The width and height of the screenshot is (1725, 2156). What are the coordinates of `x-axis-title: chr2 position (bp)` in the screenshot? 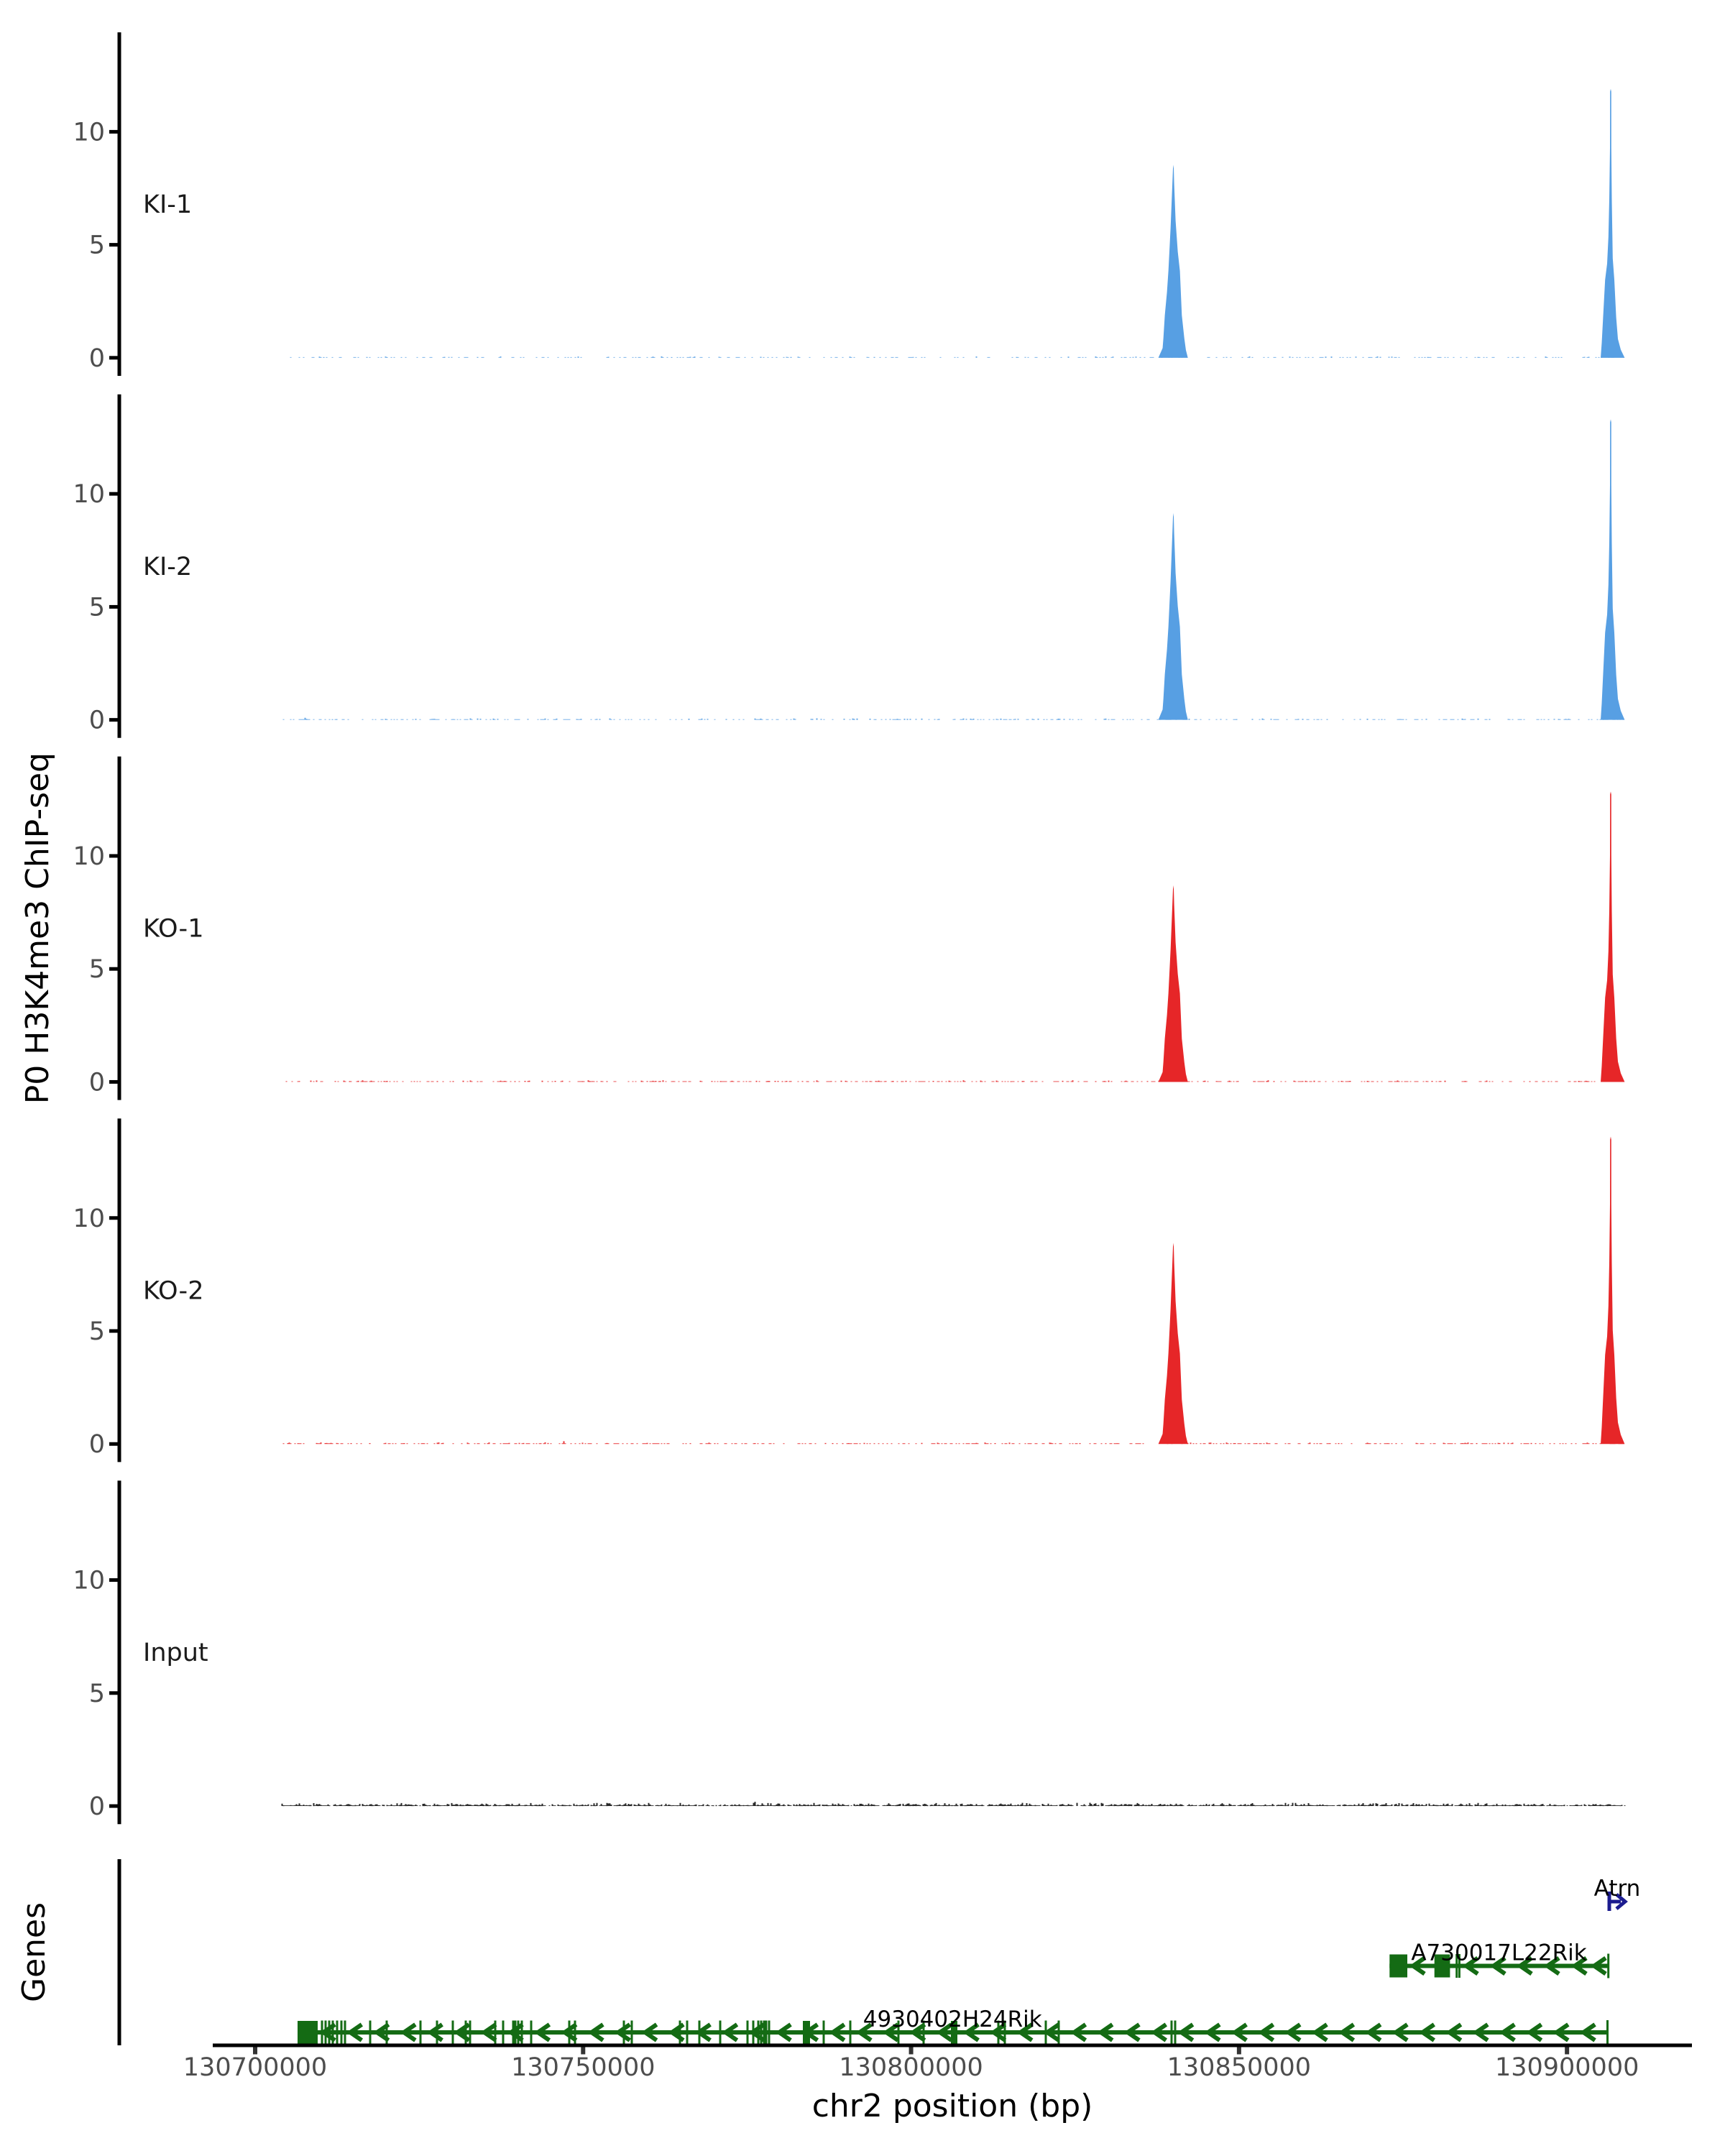 It's located at (952, 2106).